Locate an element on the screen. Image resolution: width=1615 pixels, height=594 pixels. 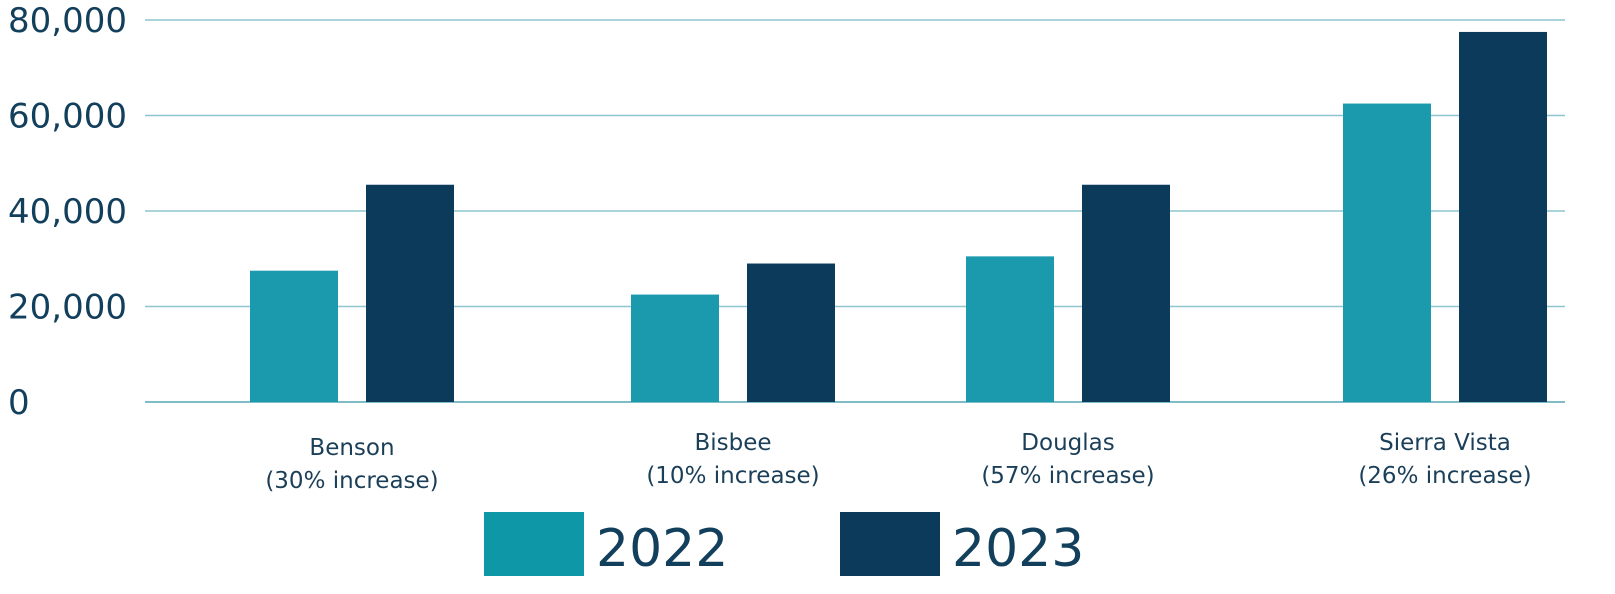
y-tick-label: 20,000 is located at coordinates (67, 308).